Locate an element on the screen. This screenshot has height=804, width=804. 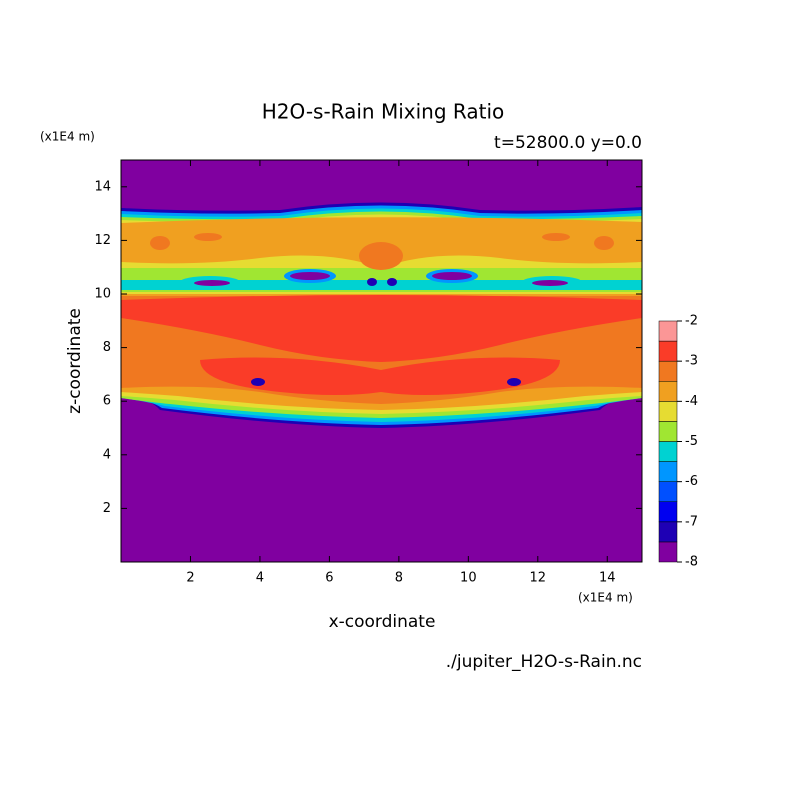
colorbar-tick-label: -3 is located at coordinates (691, 361).